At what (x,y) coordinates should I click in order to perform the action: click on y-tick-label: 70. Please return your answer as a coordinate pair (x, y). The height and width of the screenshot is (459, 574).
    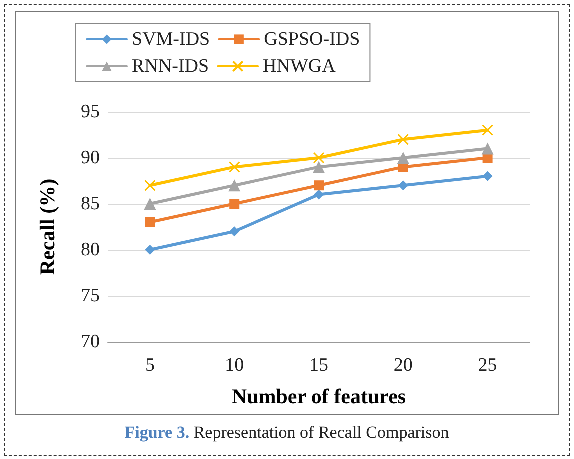
    Looking at the image, I should click on (90, 342).